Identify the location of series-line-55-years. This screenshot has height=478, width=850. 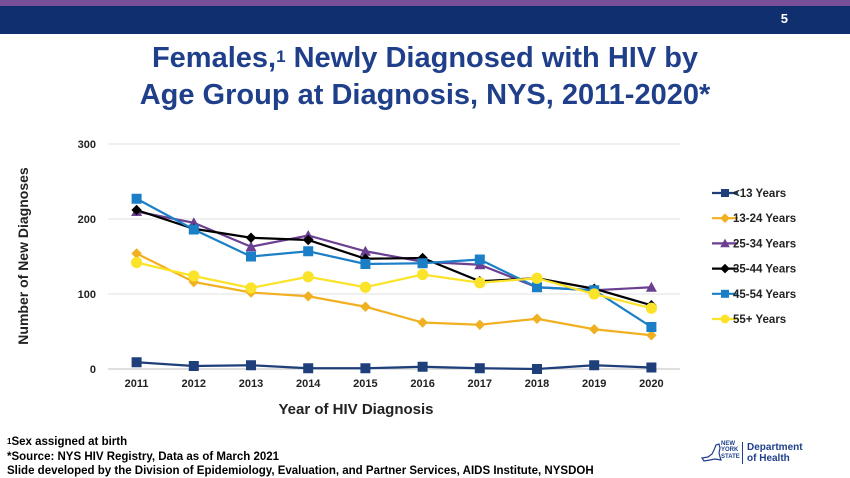
(394, 285).